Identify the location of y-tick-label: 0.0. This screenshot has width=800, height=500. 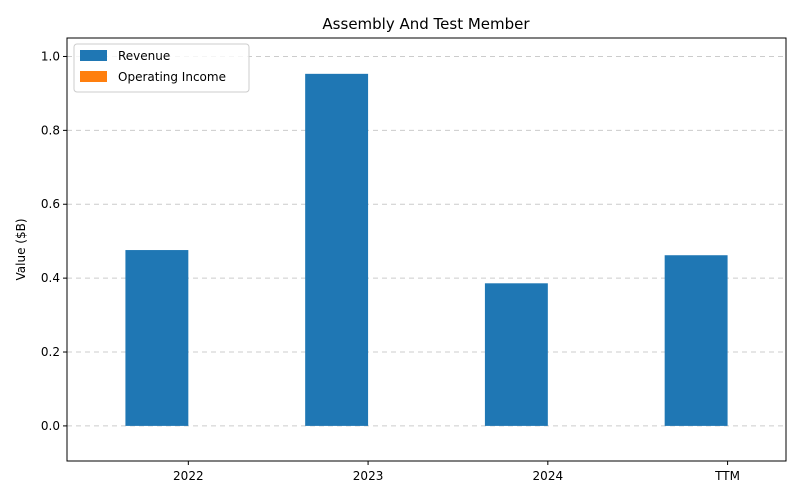
(50, 426).